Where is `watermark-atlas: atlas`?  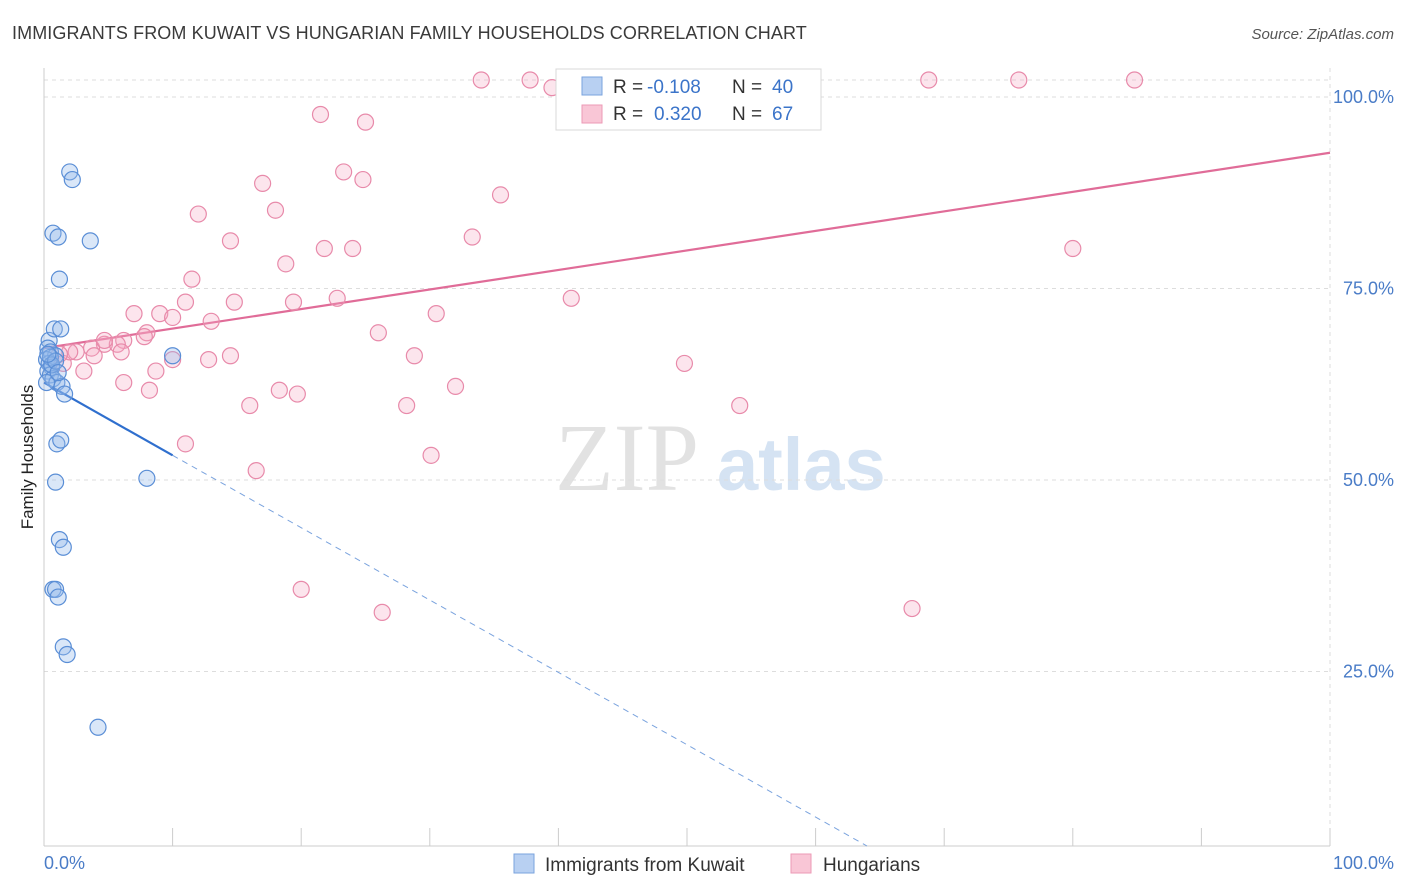 watermark-atlas: atlas is located at coordinates (801, 464).